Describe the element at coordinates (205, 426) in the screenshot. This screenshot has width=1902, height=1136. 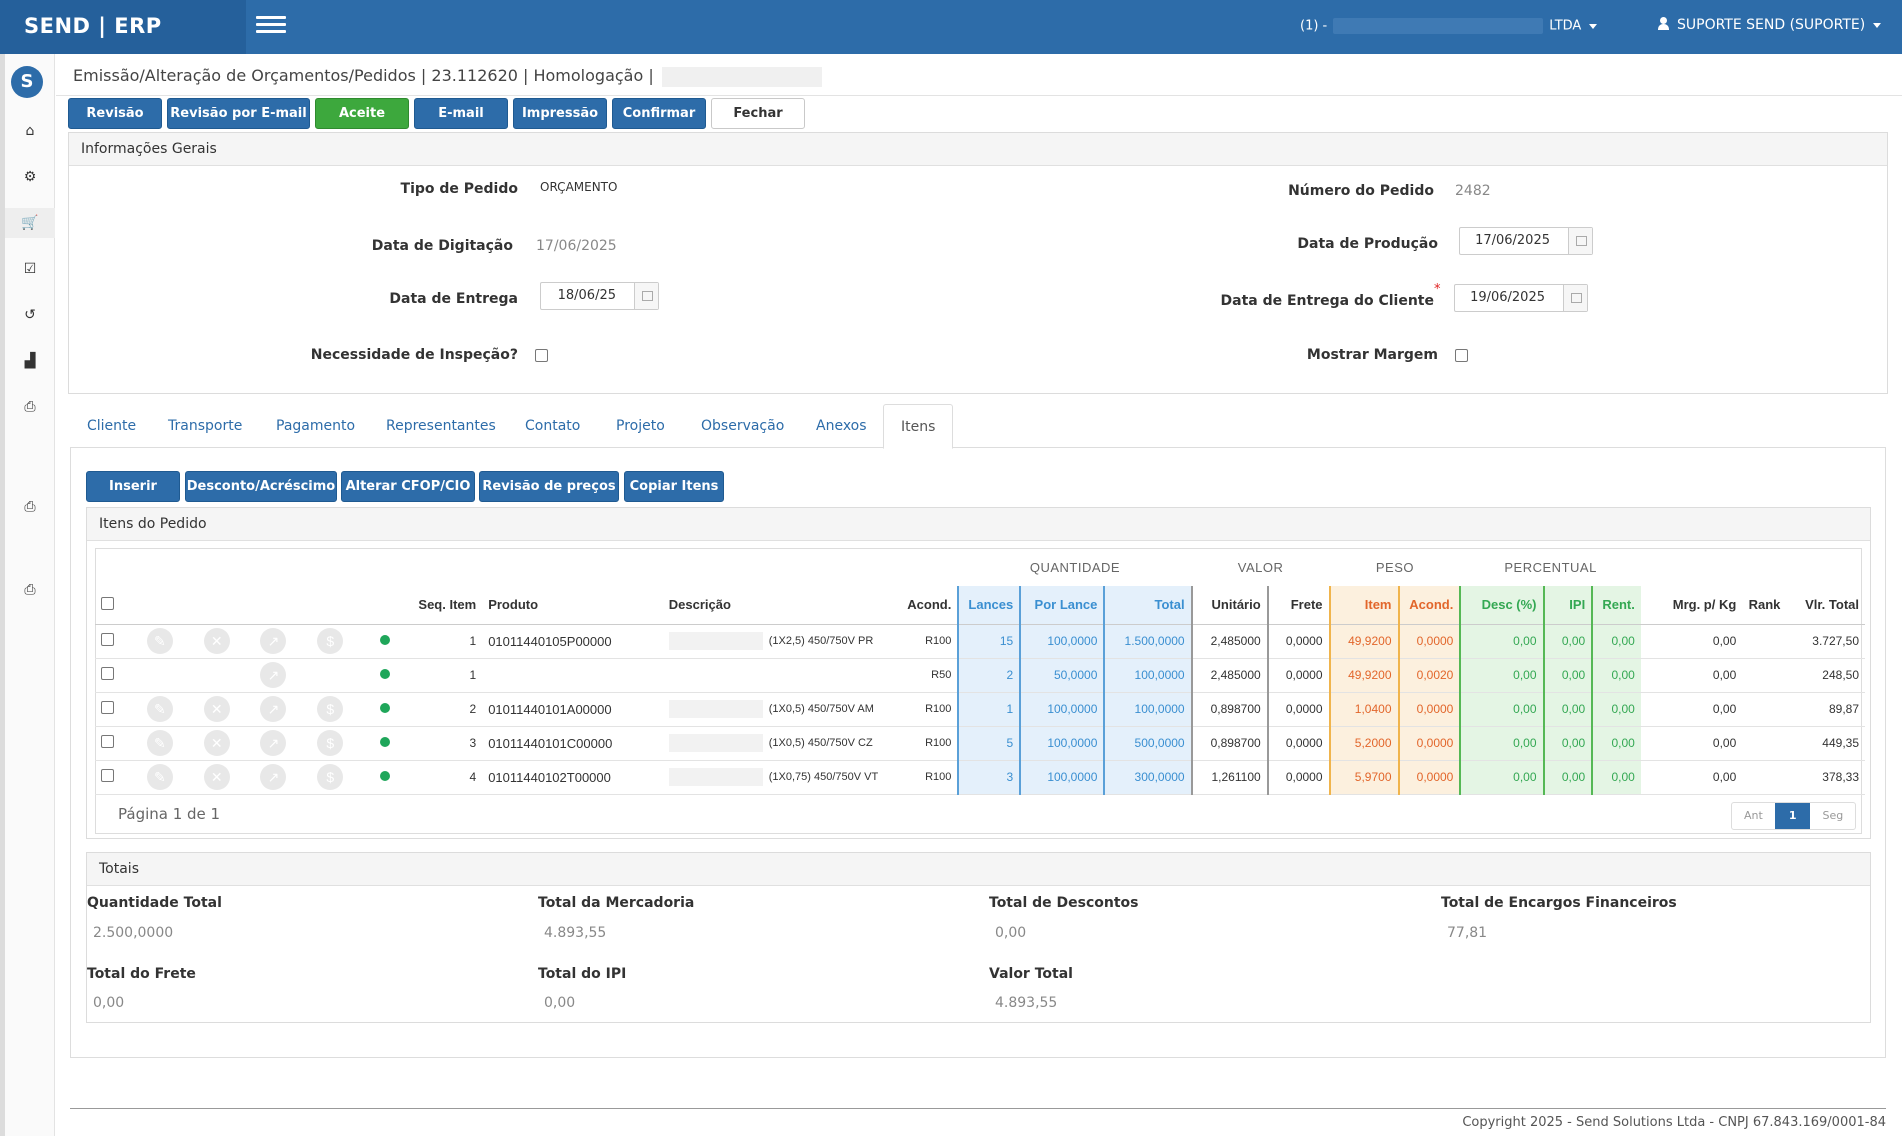
I see `tab-transporte: Transporte` at that location.